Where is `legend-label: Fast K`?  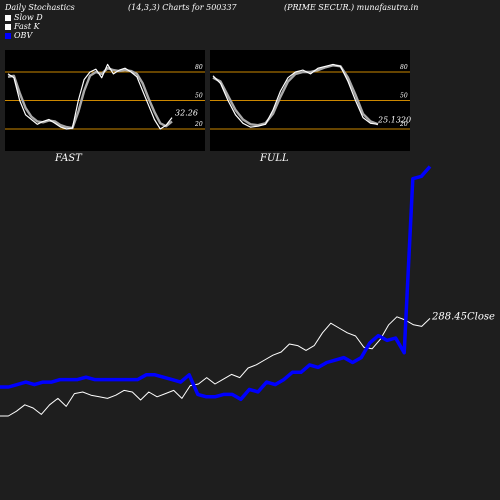 legend-label: Fast K is located at coordinates (27, 26).